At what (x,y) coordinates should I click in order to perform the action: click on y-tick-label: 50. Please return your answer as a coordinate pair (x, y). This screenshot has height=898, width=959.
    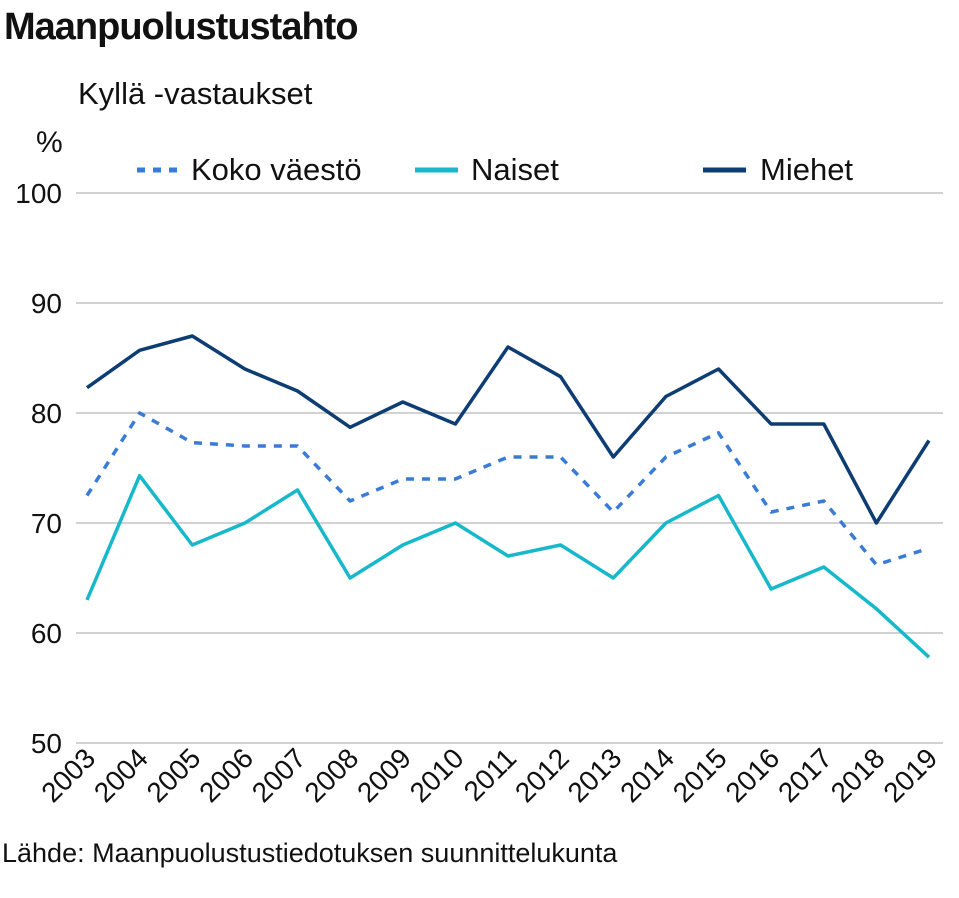
    Looking at the image, I should click on (46, 743).